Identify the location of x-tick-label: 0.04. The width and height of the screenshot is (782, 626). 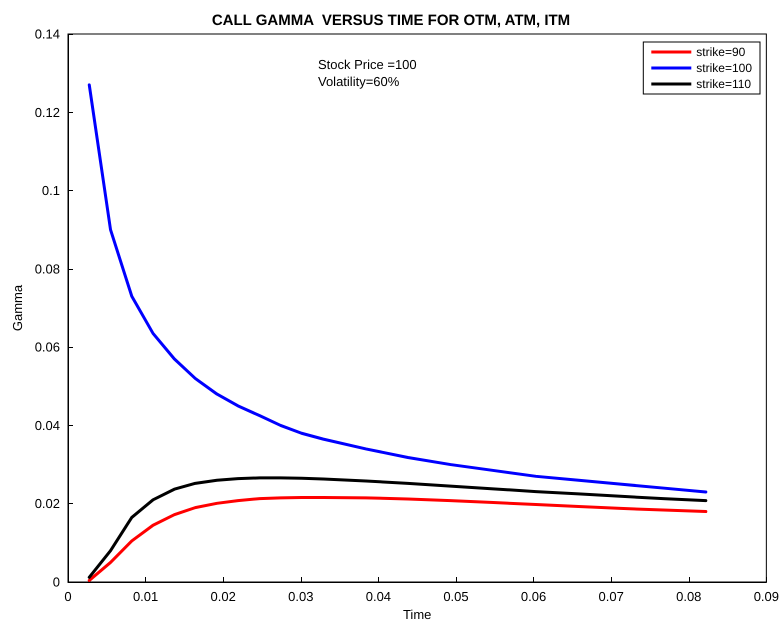
(379, 596).